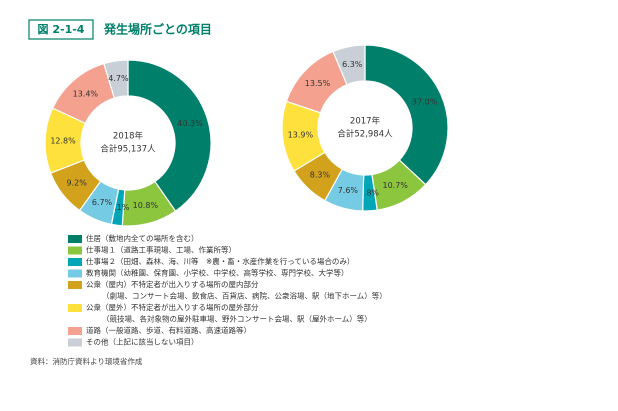  What do you see at coordinates (217, 273) in the screenshot?
I see `legend-label: 教育機関（幼稚園、保育園、小学校、中学校、高等学校、専門学校、大学等）` at bounding box center [217, 273].